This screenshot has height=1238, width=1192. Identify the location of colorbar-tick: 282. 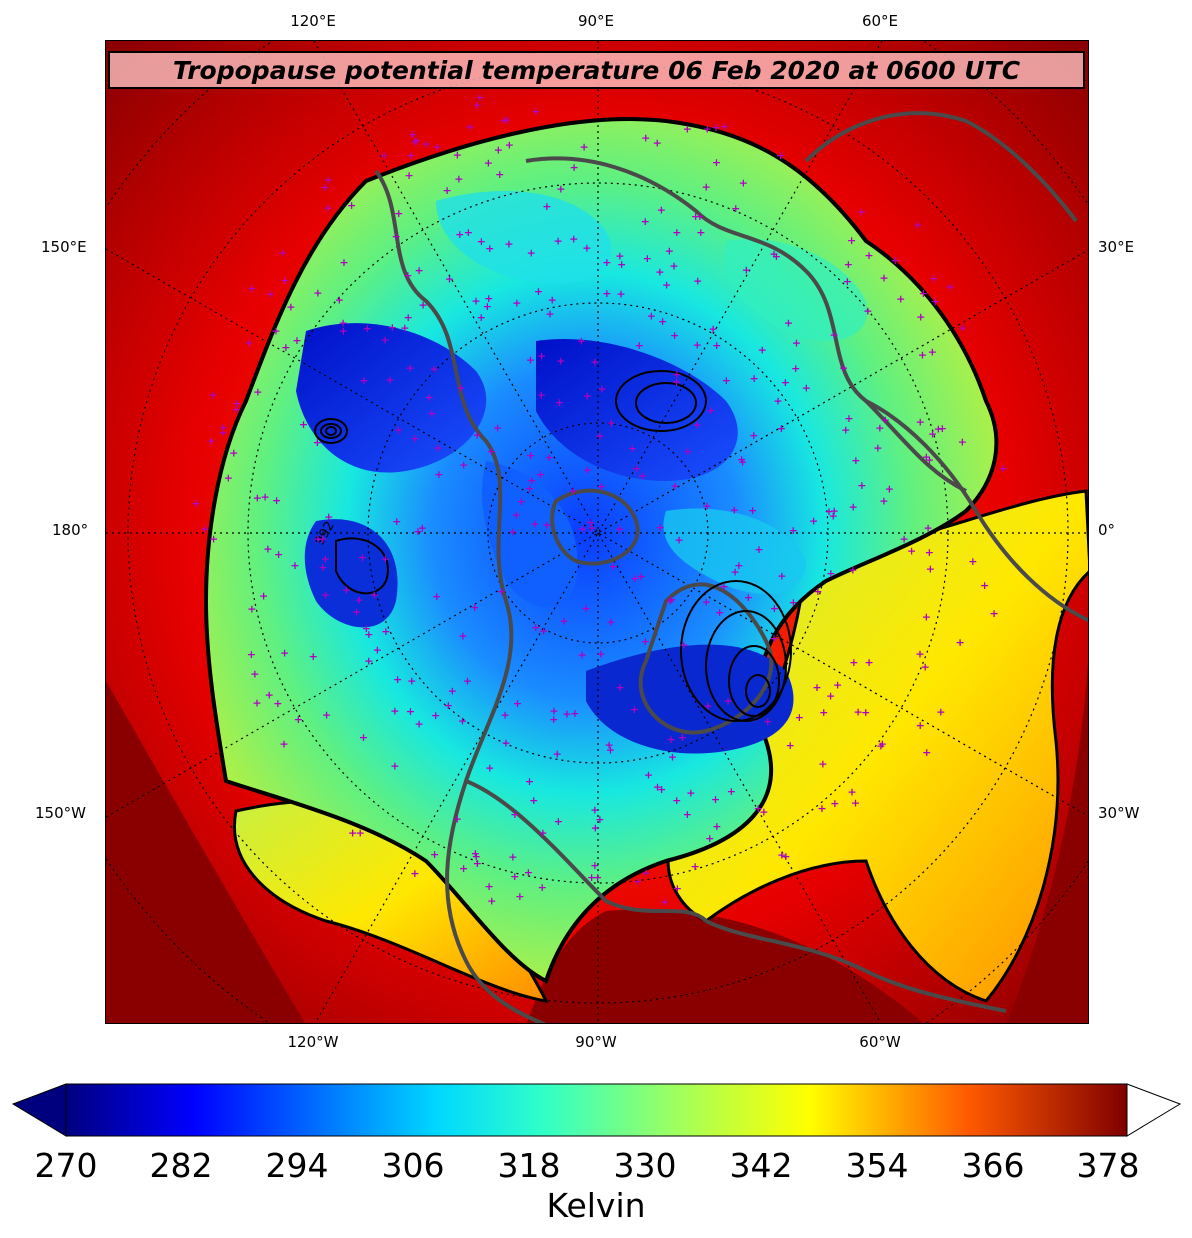
(181, 1165).